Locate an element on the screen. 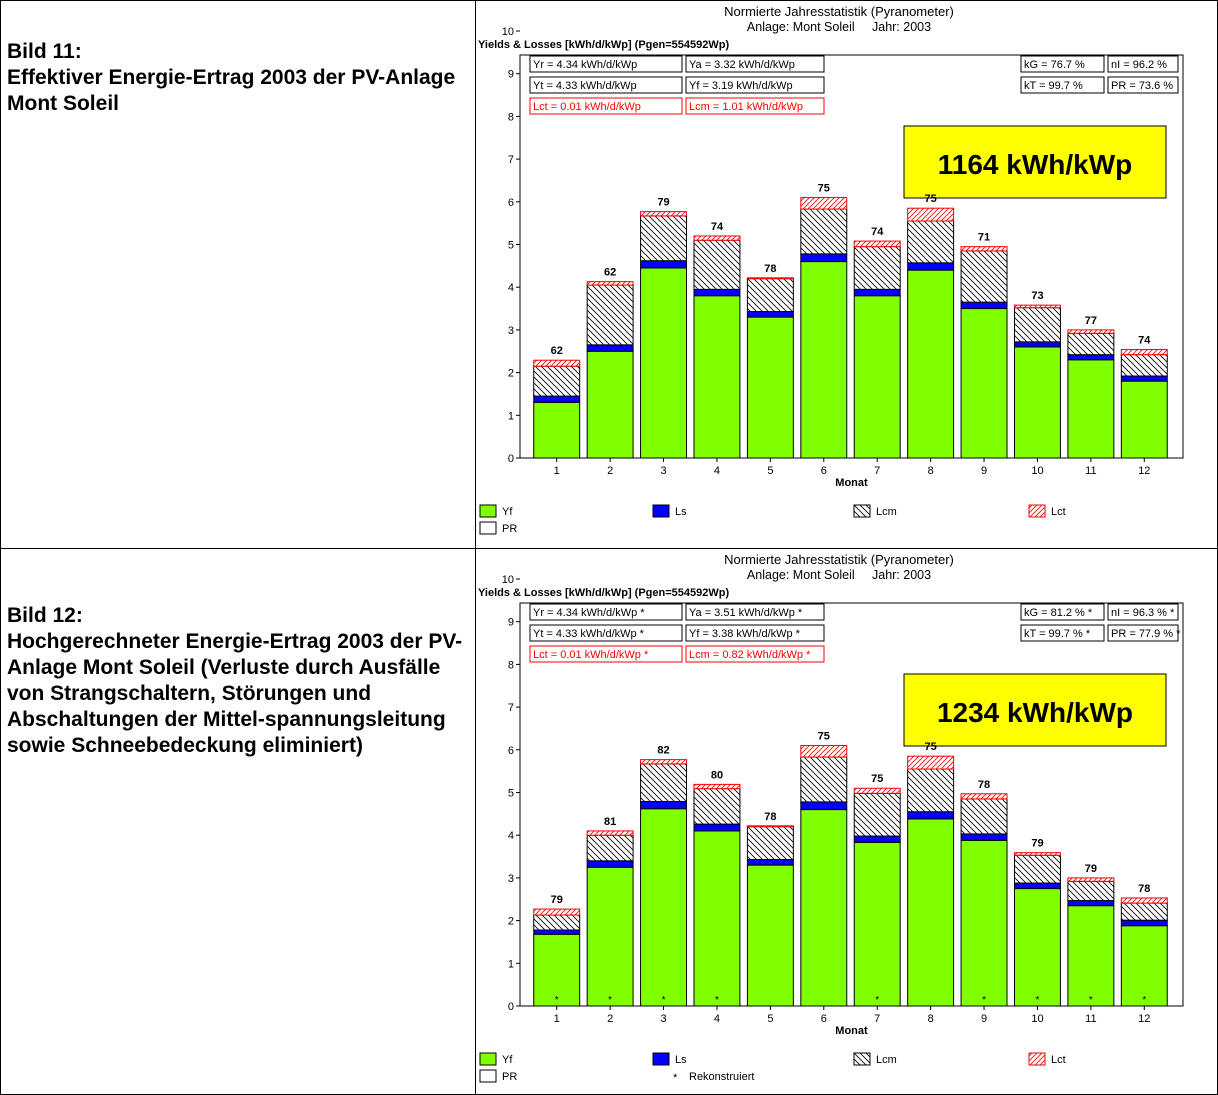 This screenshot has width=1218, height=1095. x-tick-label: 4 is located at coordinates (717, 471).